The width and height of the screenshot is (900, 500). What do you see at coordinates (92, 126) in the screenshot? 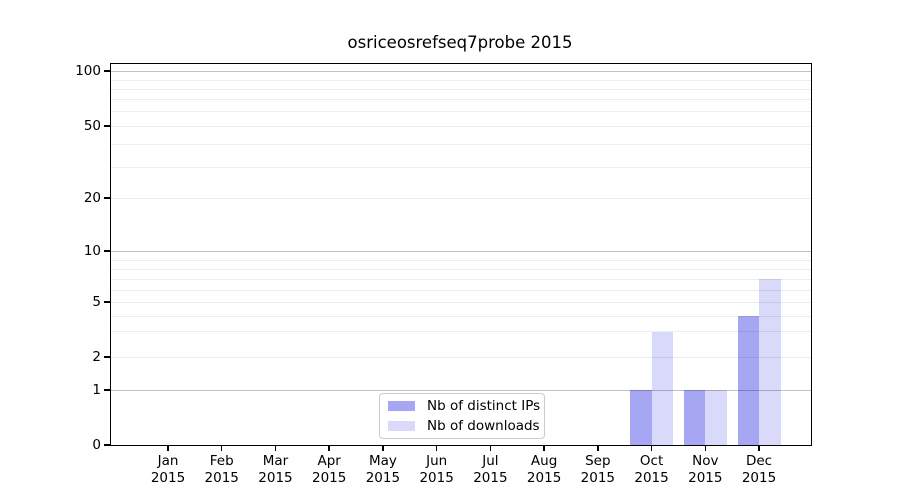
I see `y-tick-label-50: 50` at bounding box center [92, 126].